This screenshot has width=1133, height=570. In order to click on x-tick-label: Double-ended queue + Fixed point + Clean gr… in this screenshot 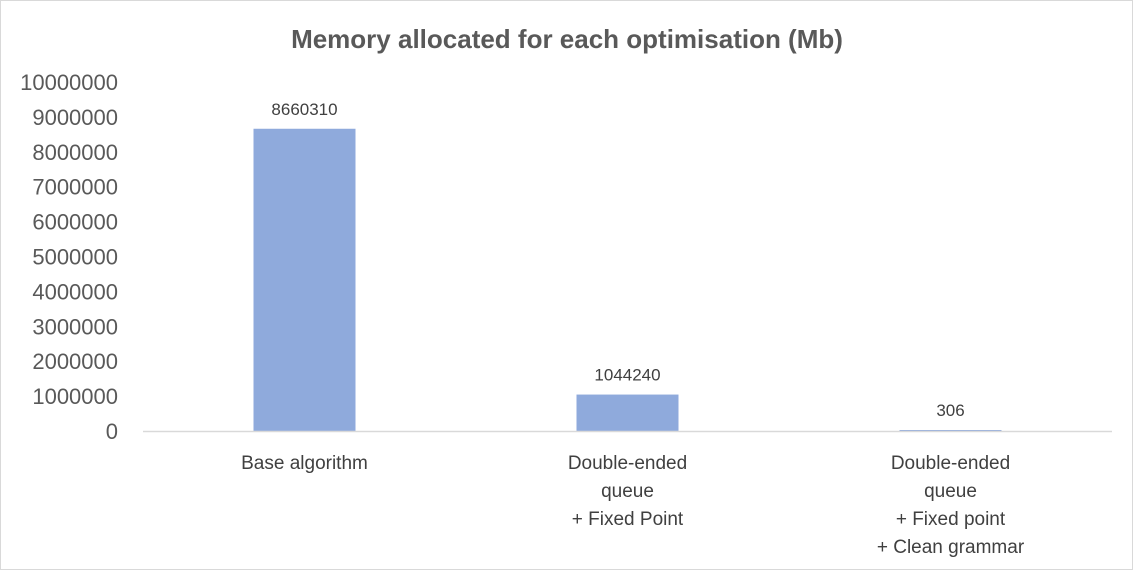, I will do `click(951, 505)`.